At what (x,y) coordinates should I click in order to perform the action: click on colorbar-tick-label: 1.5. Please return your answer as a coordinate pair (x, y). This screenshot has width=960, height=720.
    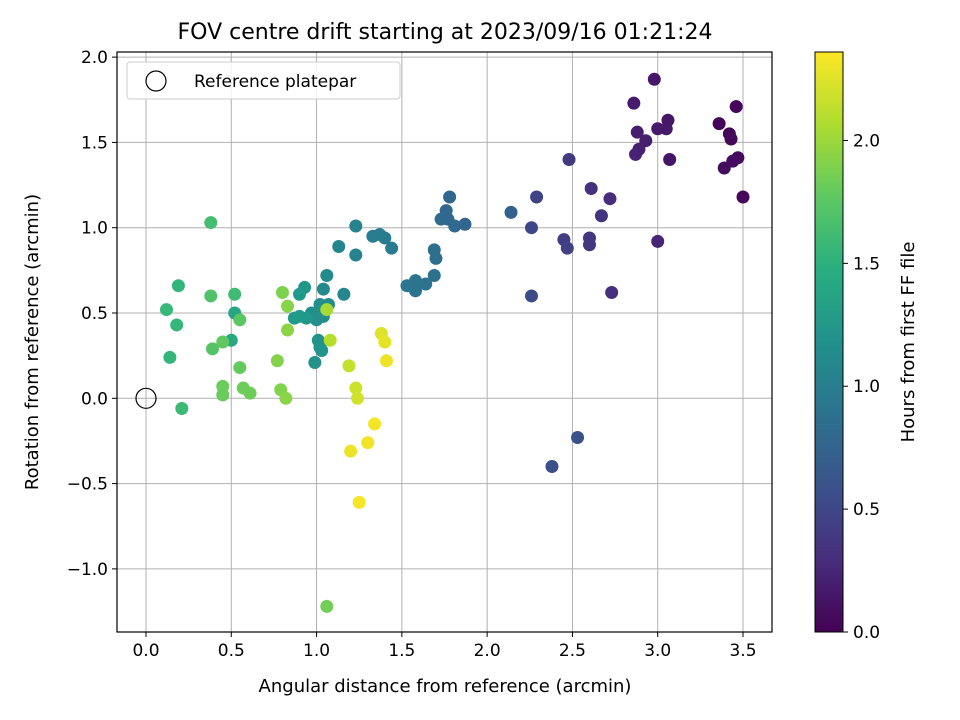
    Looking at the image, I should click on (866, 264).